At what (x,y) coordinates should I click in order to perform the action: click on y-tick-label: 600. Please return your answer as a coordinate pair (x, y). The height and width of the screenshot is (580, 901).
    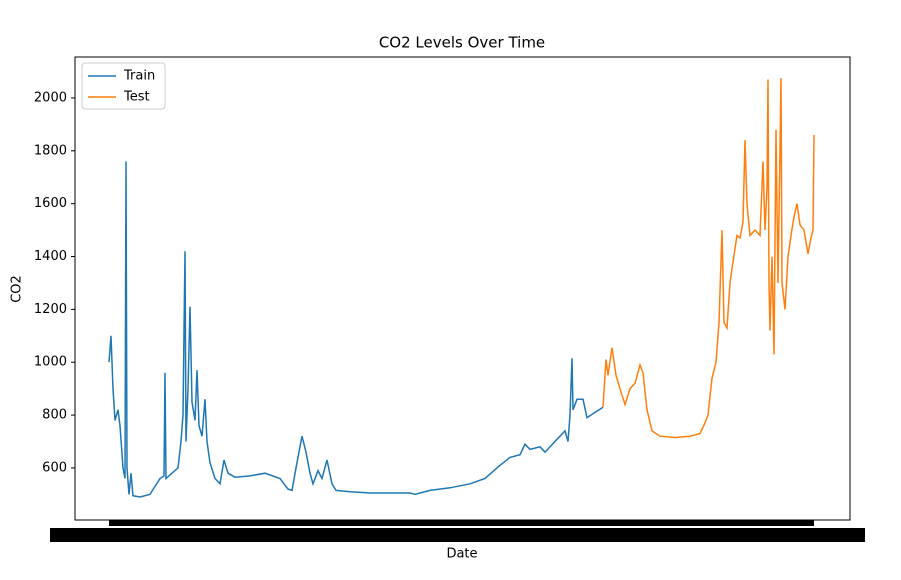
    Looking at the image, I should click on (54, 467).